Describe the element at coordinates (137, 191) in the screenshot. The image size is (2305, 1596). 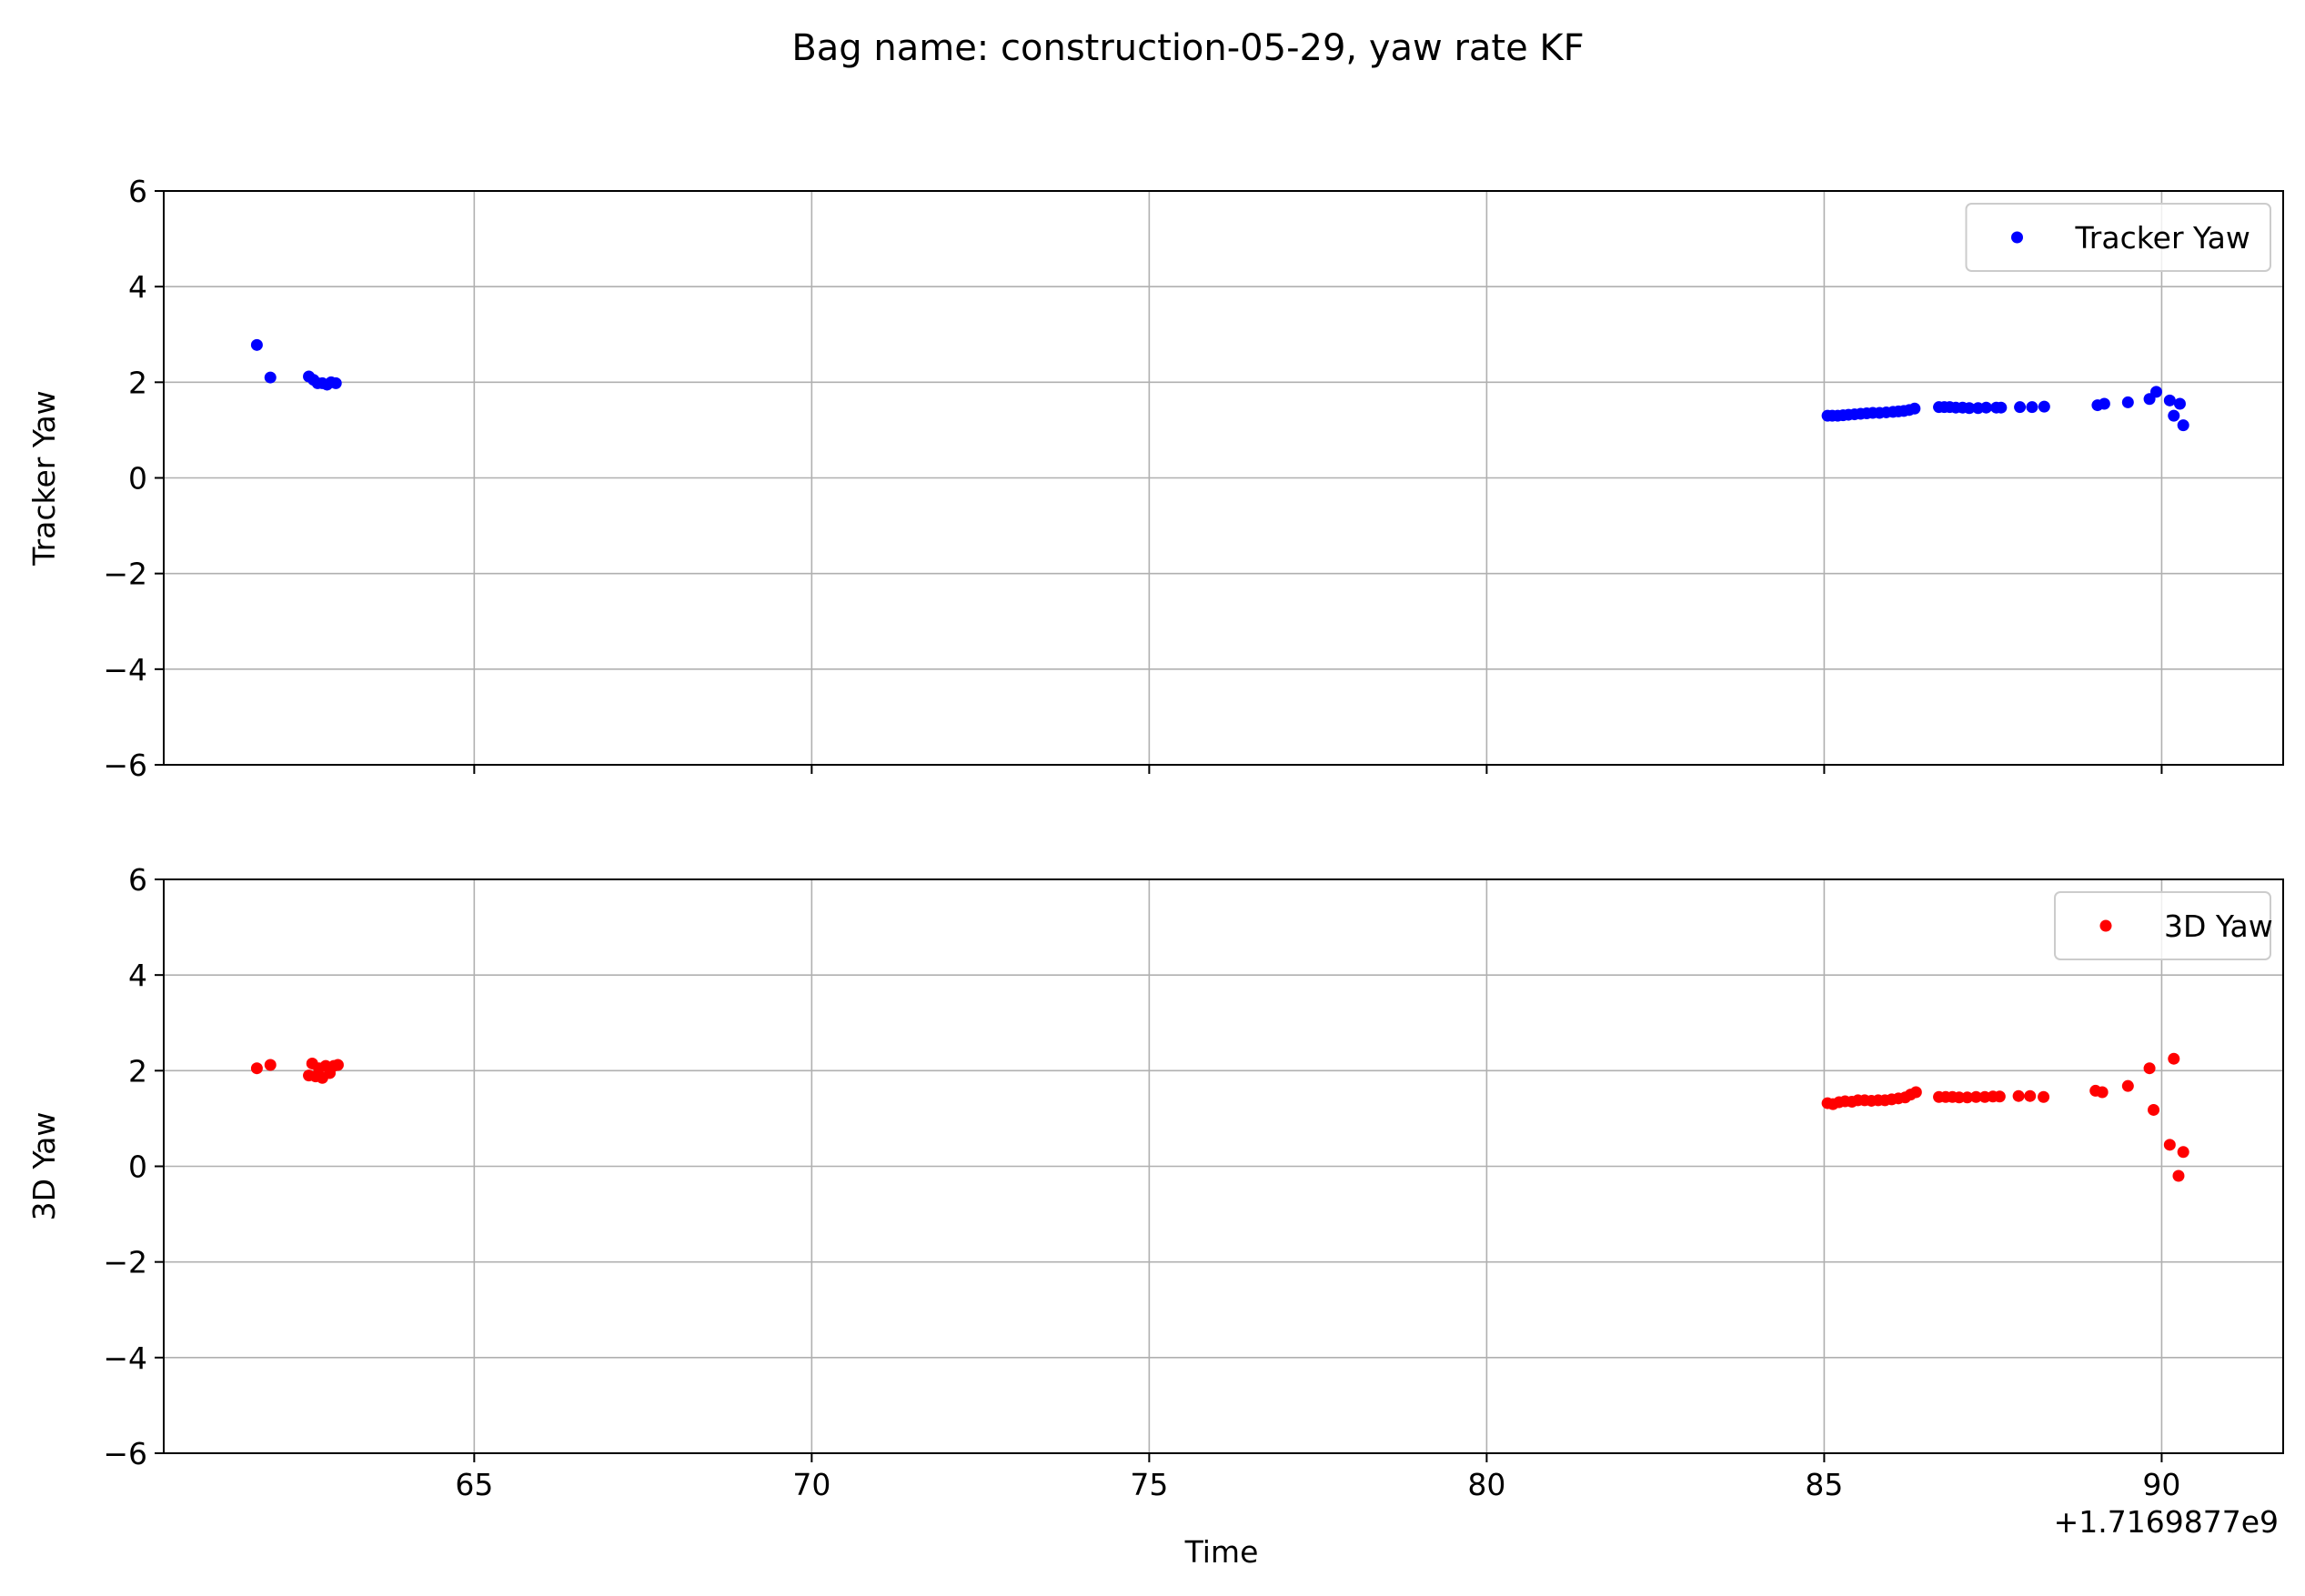
I see `tracker-yaw-y-tick-label: 6` at that location.